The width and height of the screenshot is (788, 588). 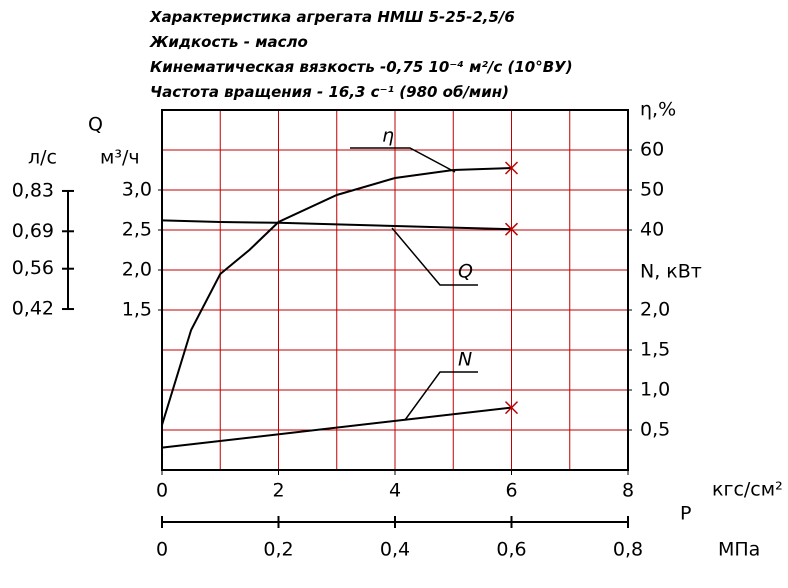 What do you see at coordinates (33, 309) in the screenshot?
I see `y-ls-tick-label: 0,42` at bounding box center [33, 309].